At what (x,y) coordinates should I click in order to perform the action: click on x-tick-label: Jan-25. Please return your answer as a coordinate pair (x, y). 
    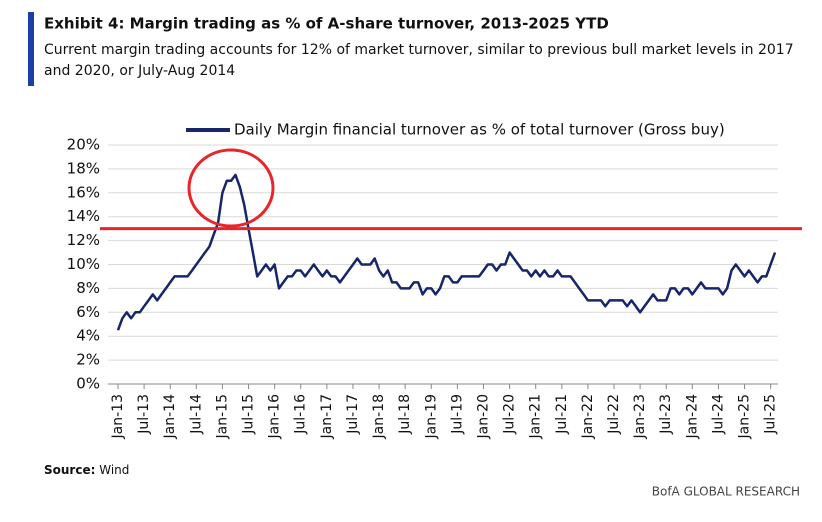
    Looking at the image, I should click on (745, 416).